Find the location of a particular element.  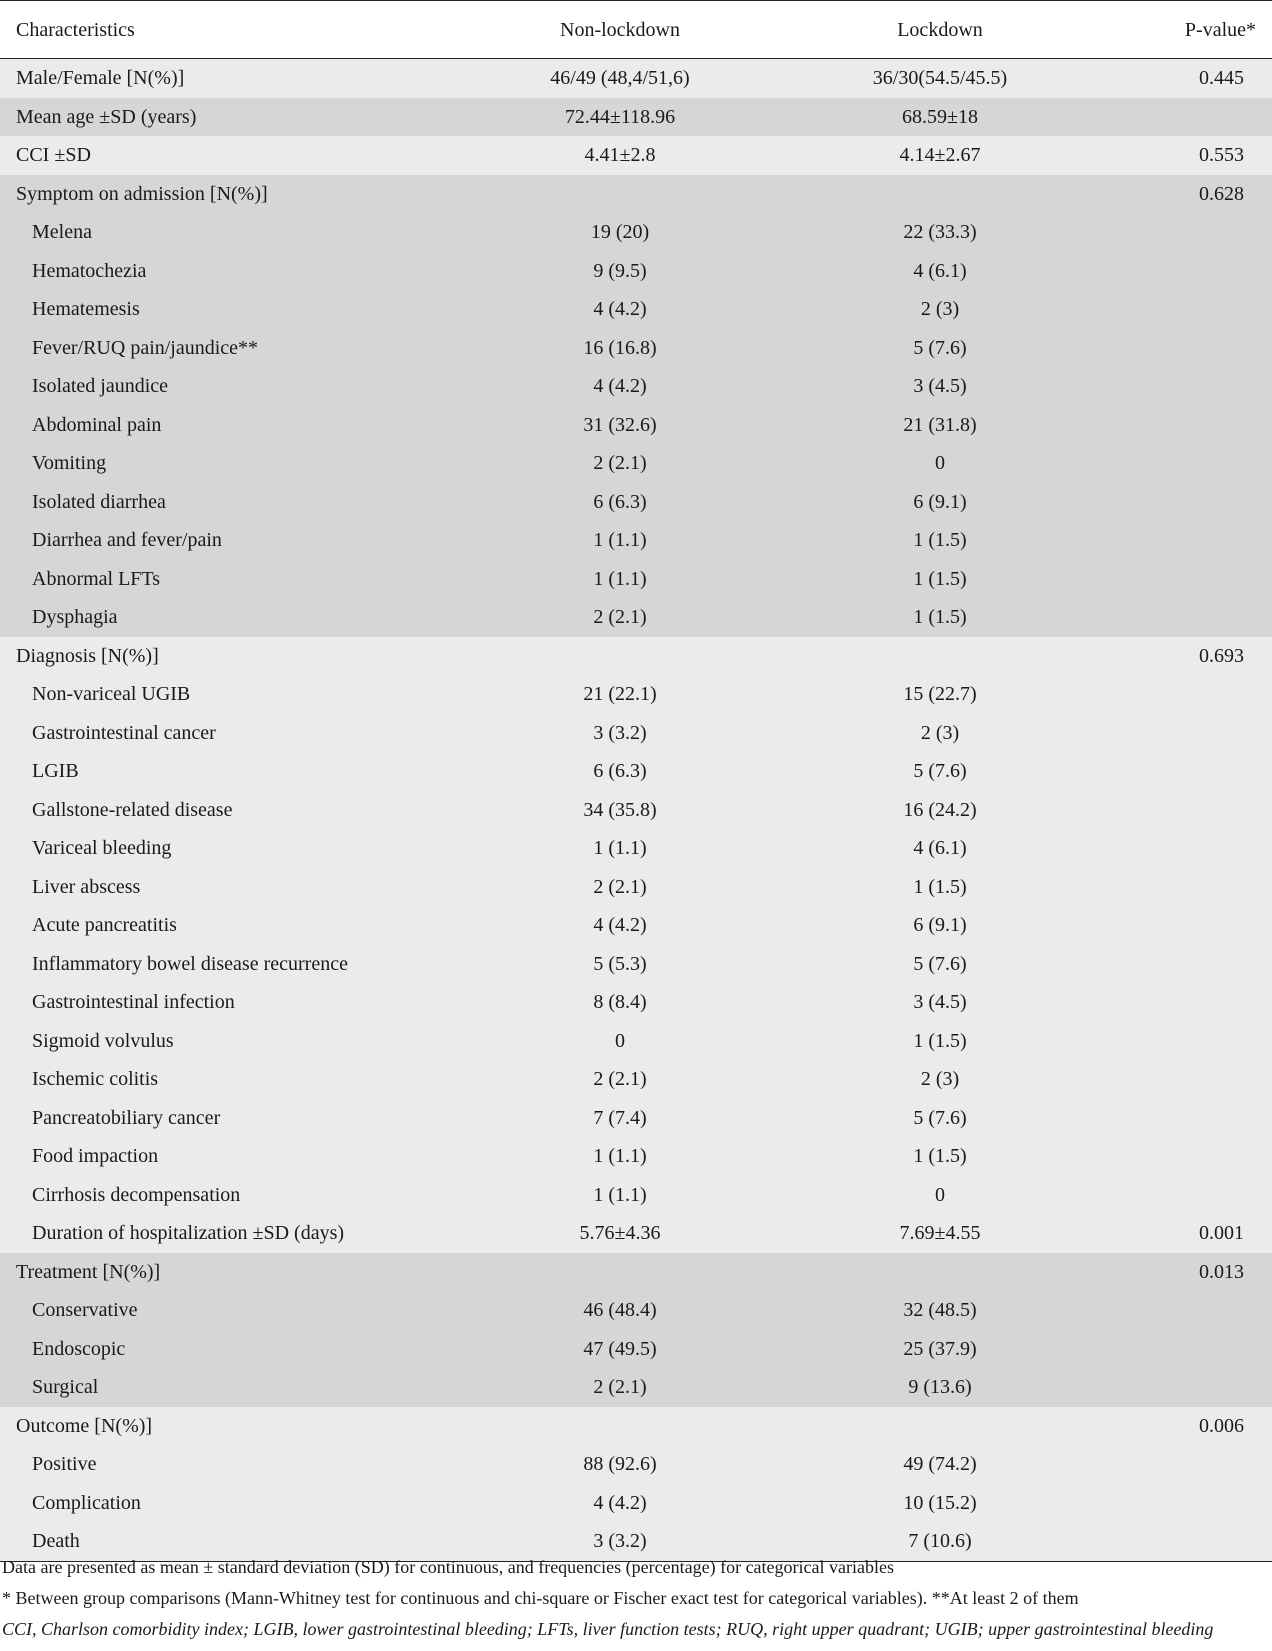

lockdown-value: 16 (24.2) is located at coordinates (940, 809).